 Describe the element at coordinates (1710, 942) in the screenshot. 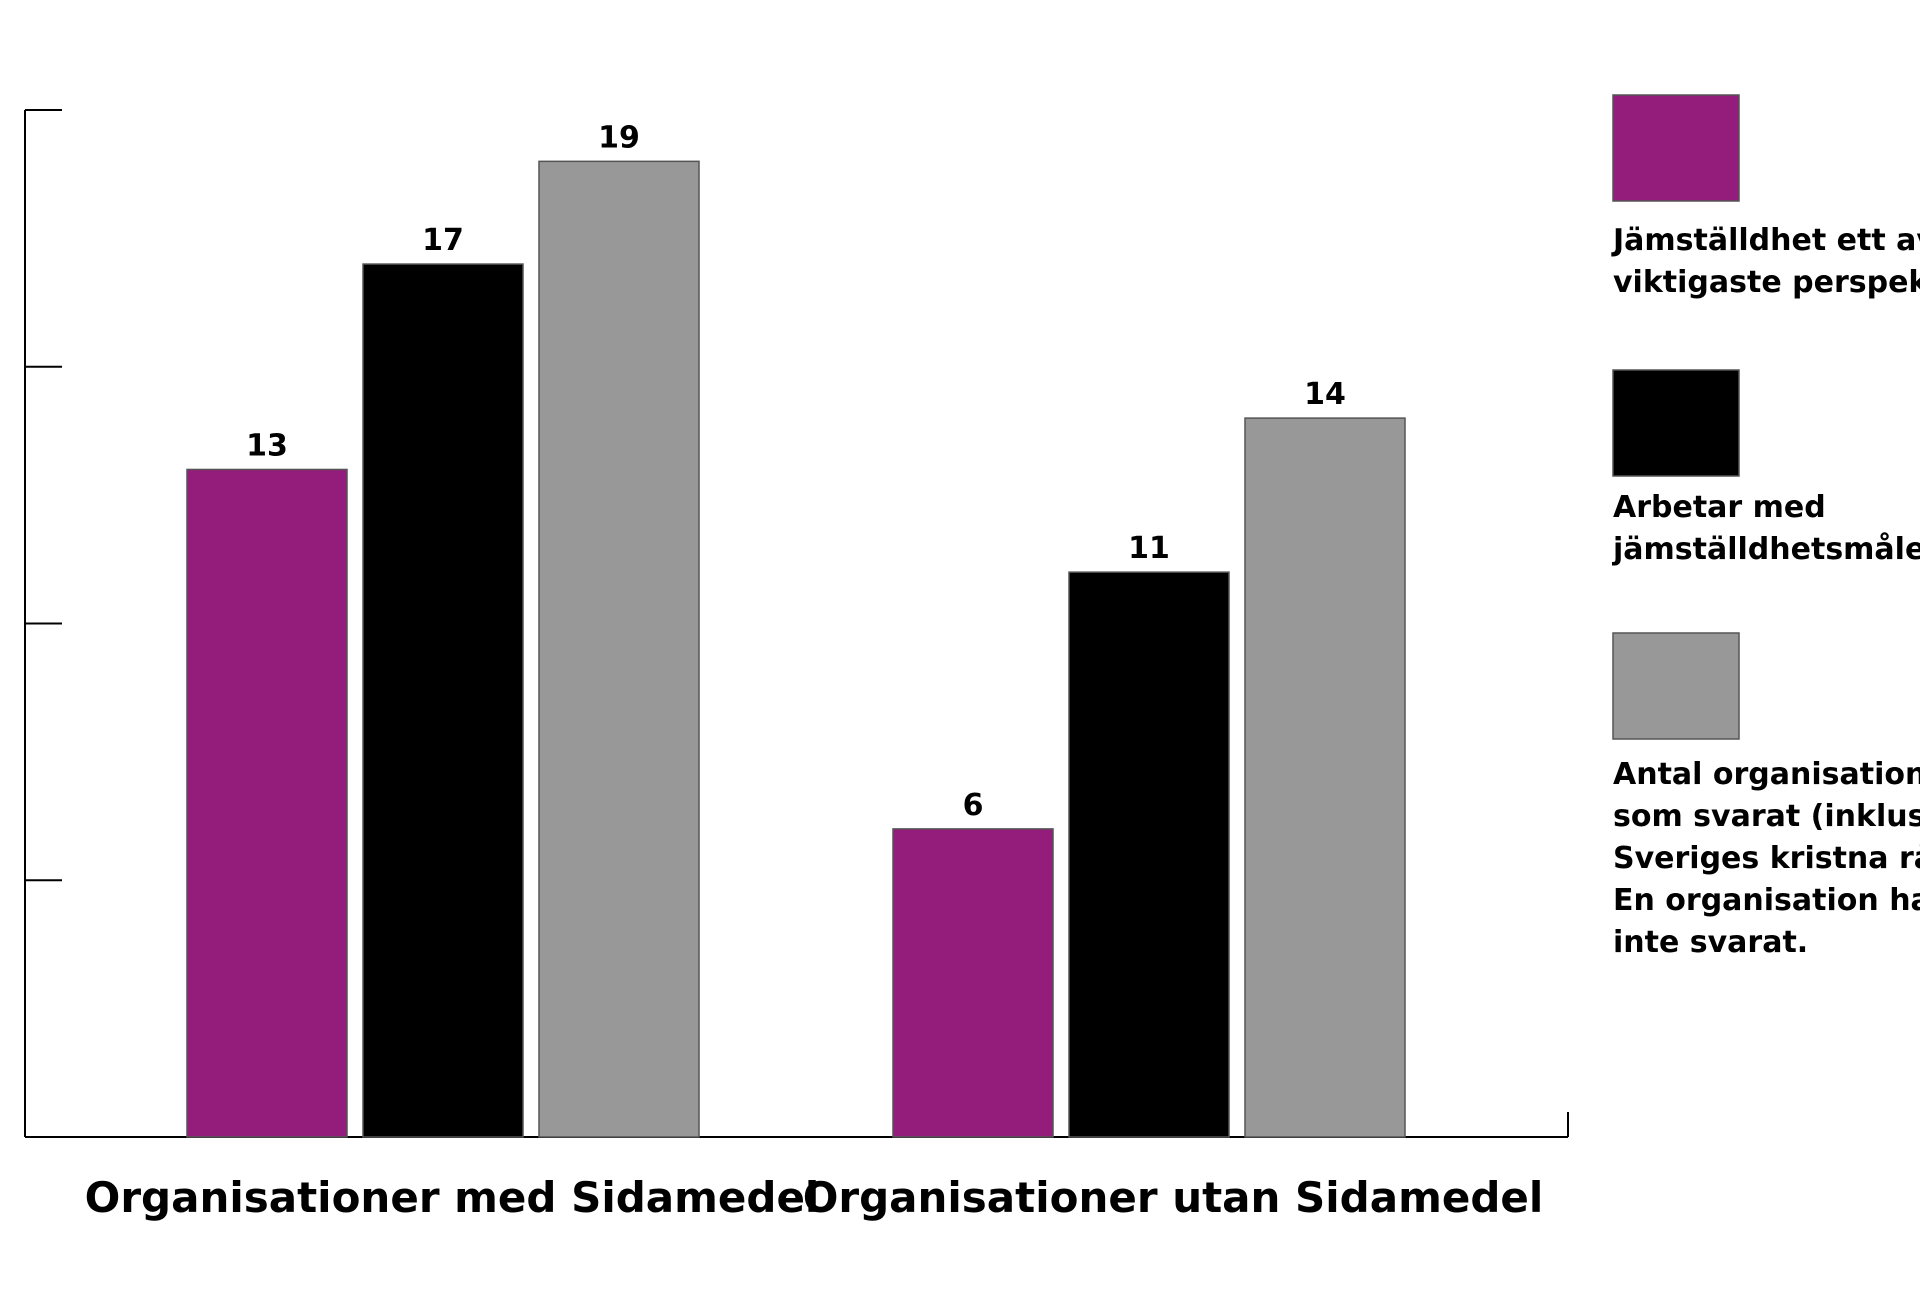

I see `legend-entry-3-line-5: inte svarat.` at that location.